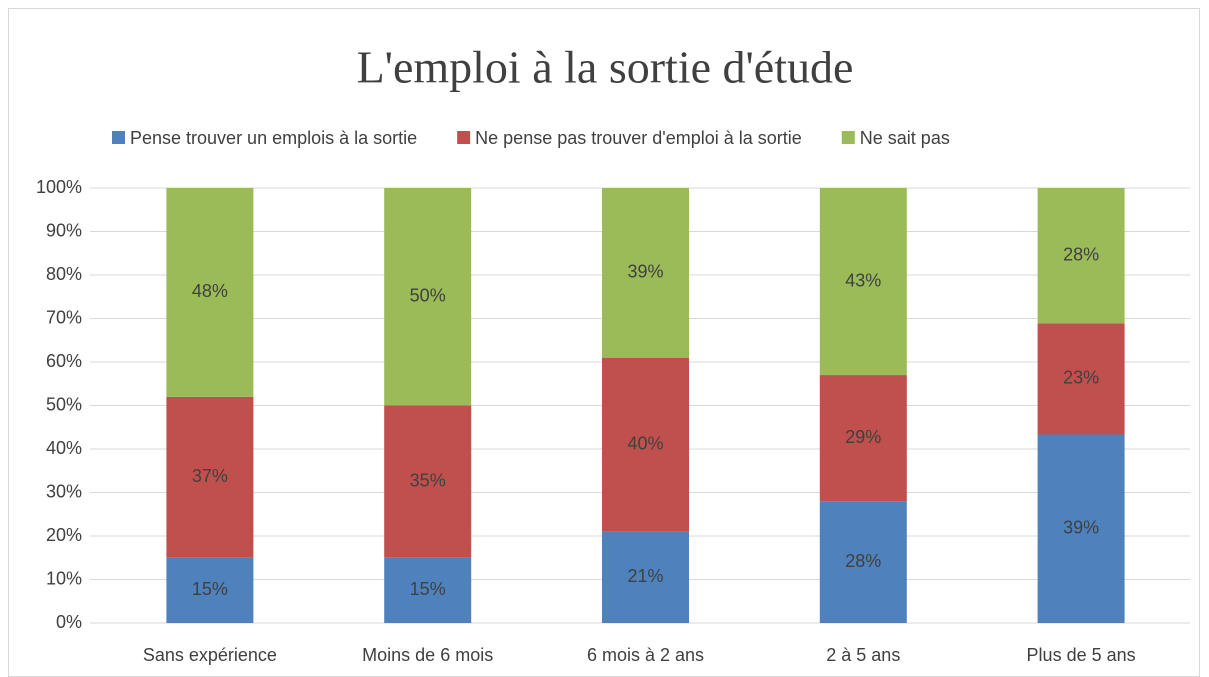 The width and height of the screenshot is (1209, 677). I want to click on legend-label: Pense trouver un emplois à la sortie, so click(273, 138).